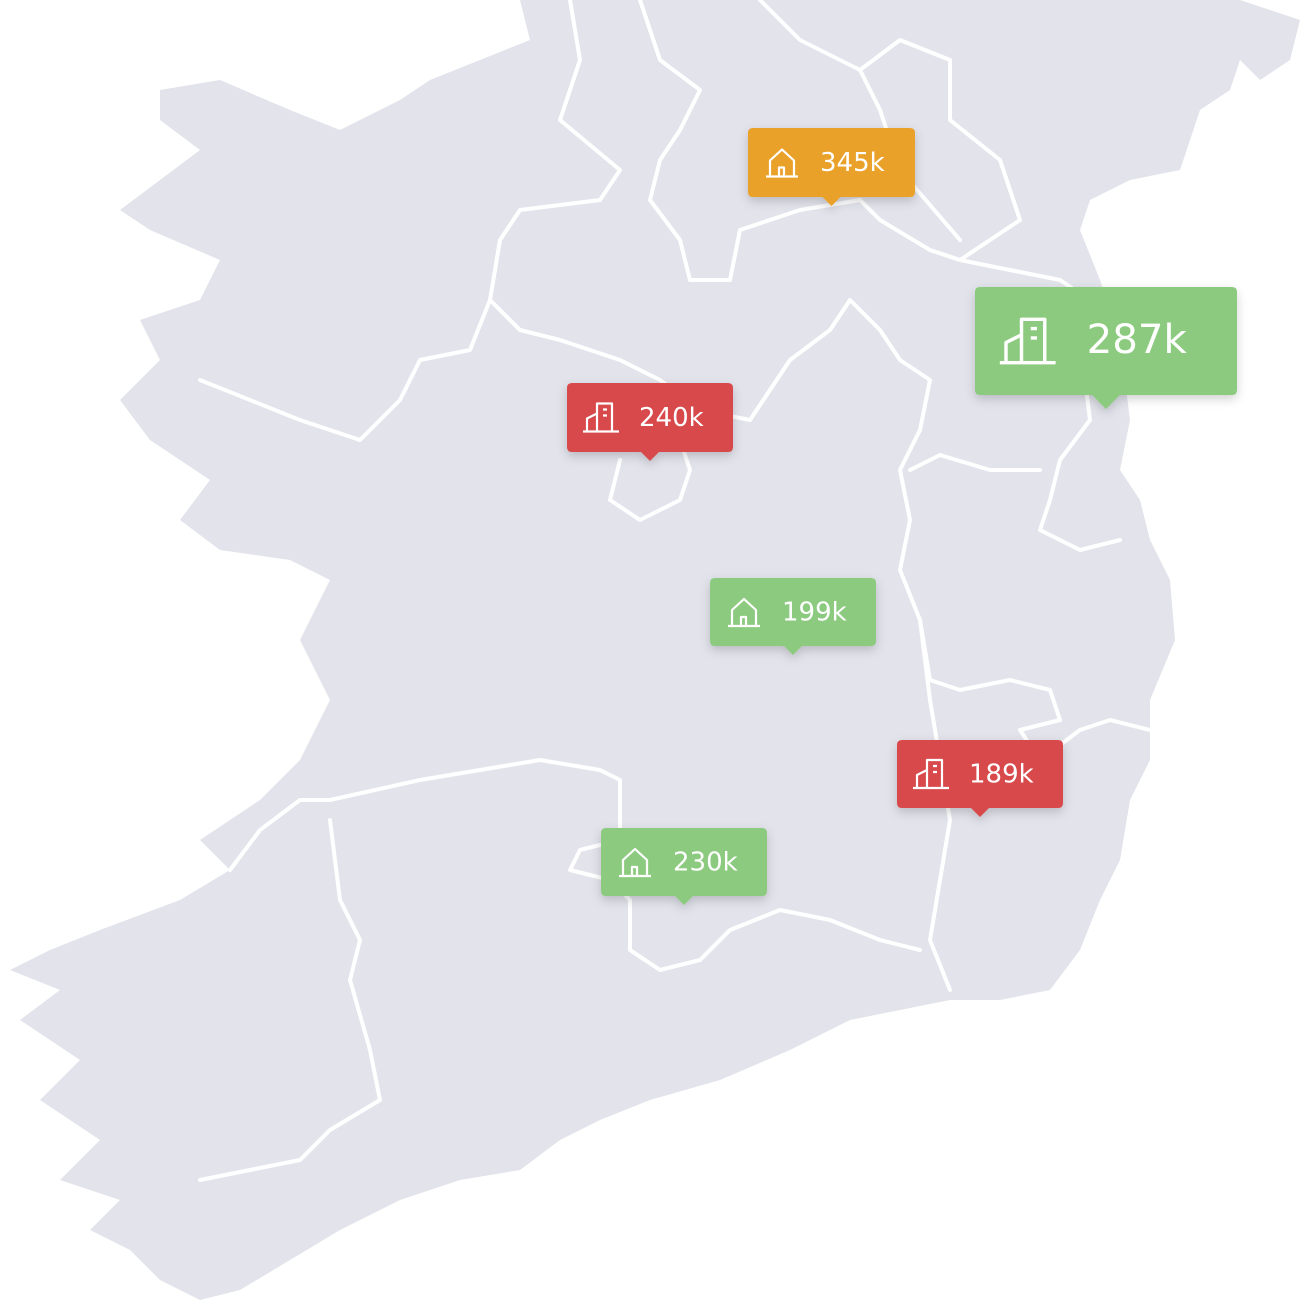 The image size is (1300, 1308). Describe the element at coordinates (814, 613) in the screenshot. I see `marker-price: 199k` at that location.